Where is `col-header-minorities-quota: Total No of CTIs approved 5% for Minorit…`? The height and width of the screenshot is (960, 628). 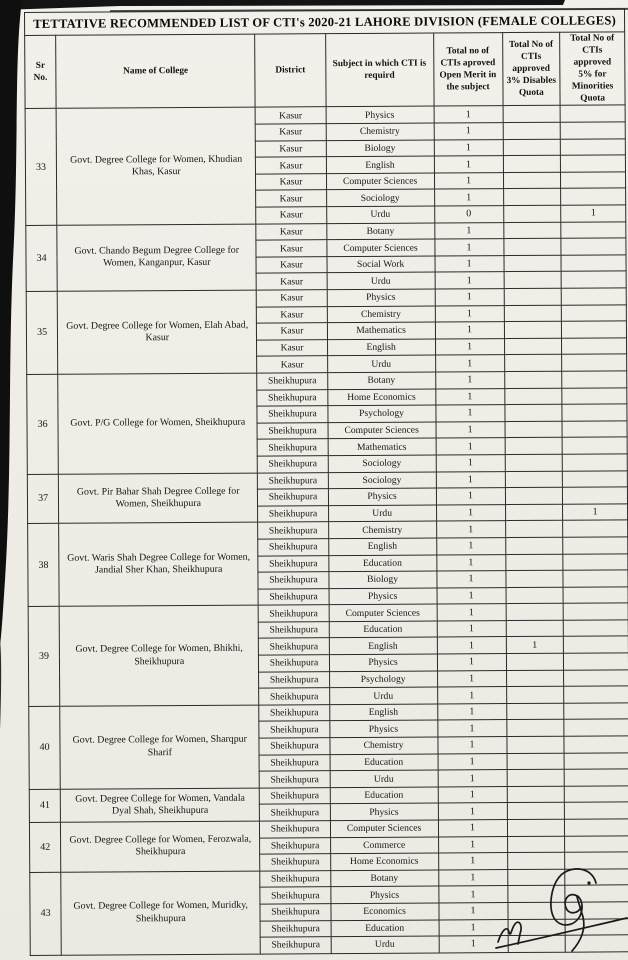
col-header-minorities-quota: Total No of CTIs approved 5% for Minorit… is located at coordinates (592, 68).